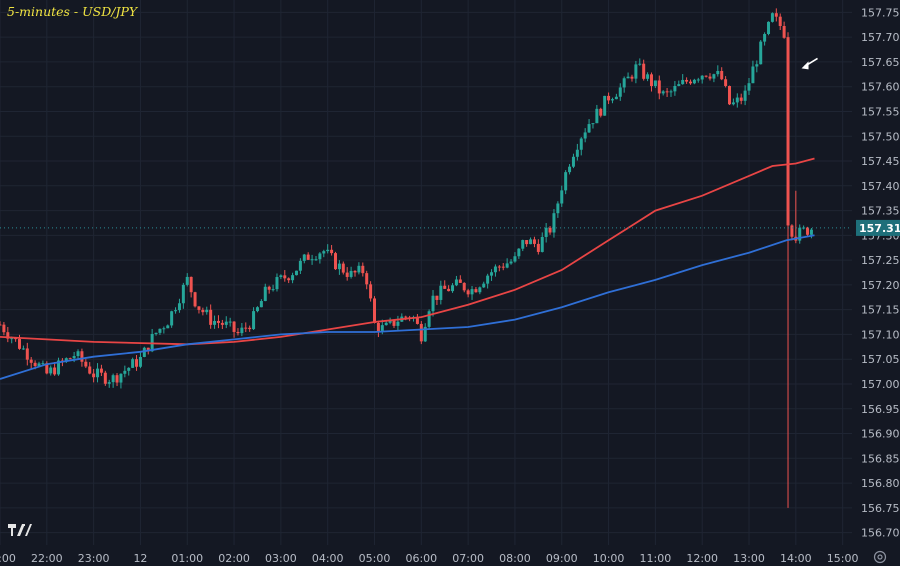 The width and height of the screenshot is (900, 566). I want to click on x-axis-tick-label: 14:00, so click(796, 558).